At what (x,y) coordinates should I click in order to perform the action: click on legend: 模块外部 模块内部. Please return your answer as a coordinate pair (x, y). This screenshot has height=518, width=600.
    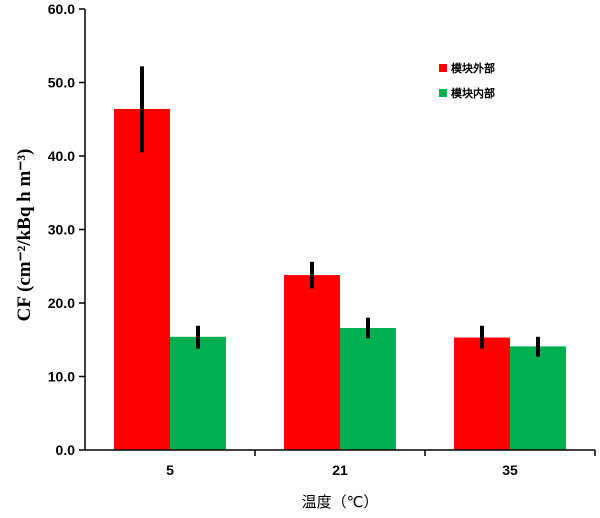
    Looking at the image, I should click on (467, 80).